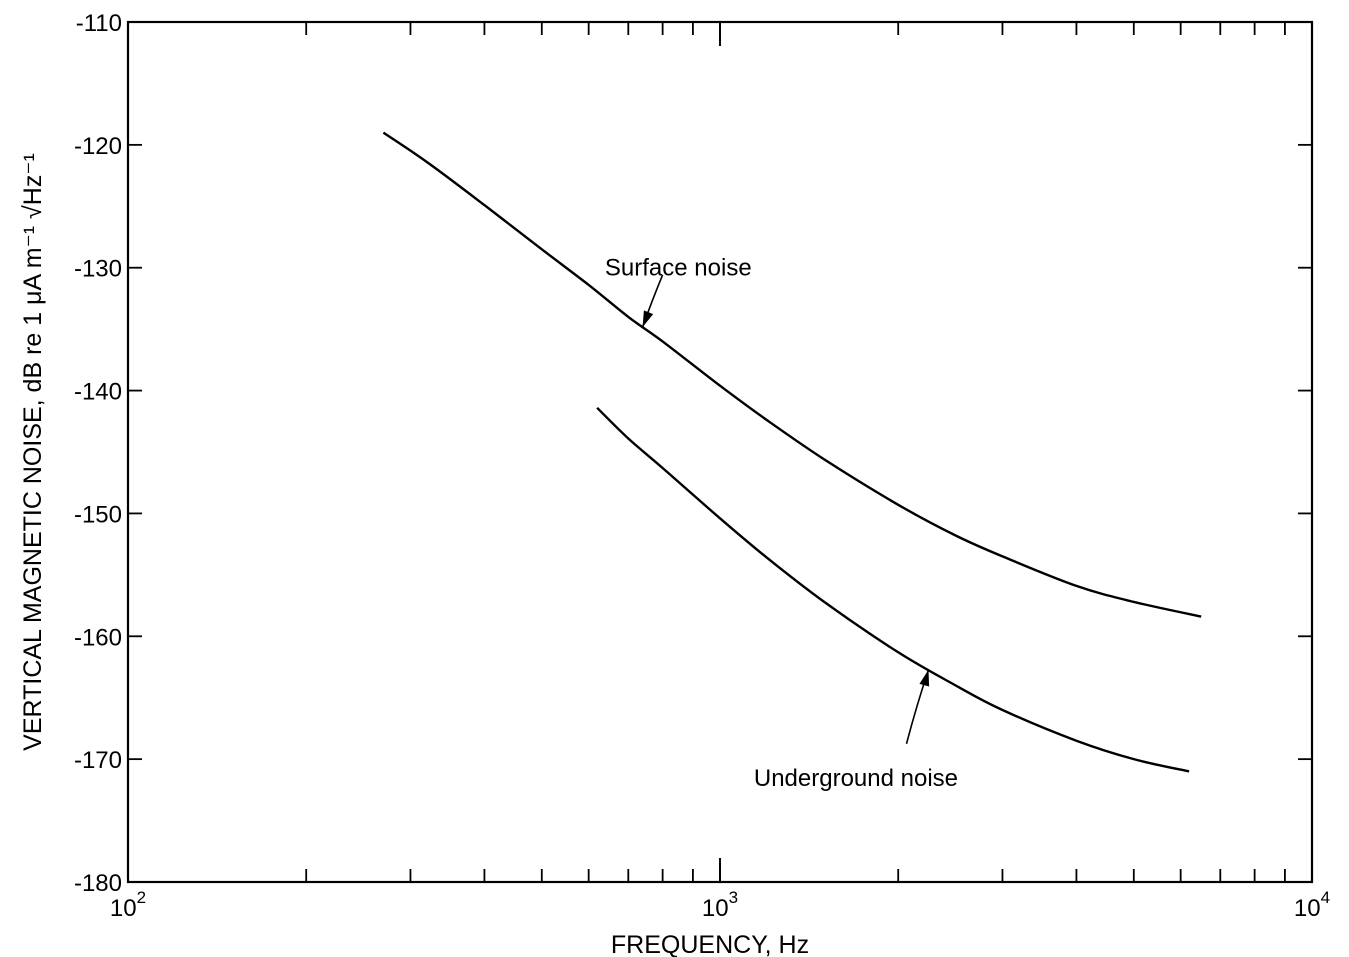 The image size is (1349, 957). Describe the element at coordinates (1312, 905) in the screenshot. I see `x-tick-label: 10⁴` at that location.